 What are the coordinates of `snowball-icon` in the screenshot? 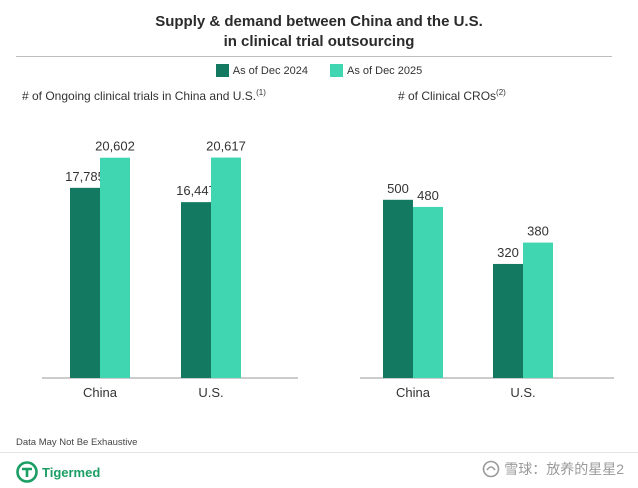 It's located at (491, 469).